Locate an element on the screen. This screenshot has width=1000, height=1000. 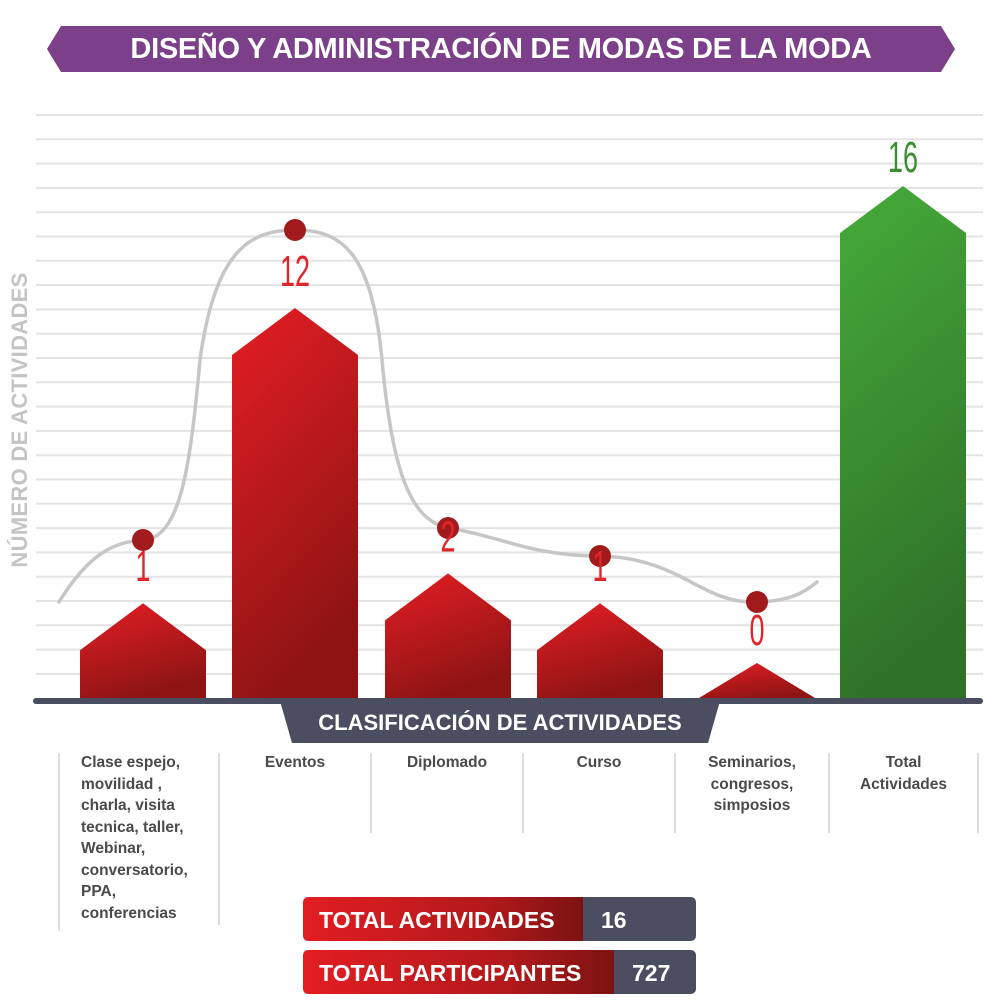
category-label-3: Curso is located at coordinates (599, 763).